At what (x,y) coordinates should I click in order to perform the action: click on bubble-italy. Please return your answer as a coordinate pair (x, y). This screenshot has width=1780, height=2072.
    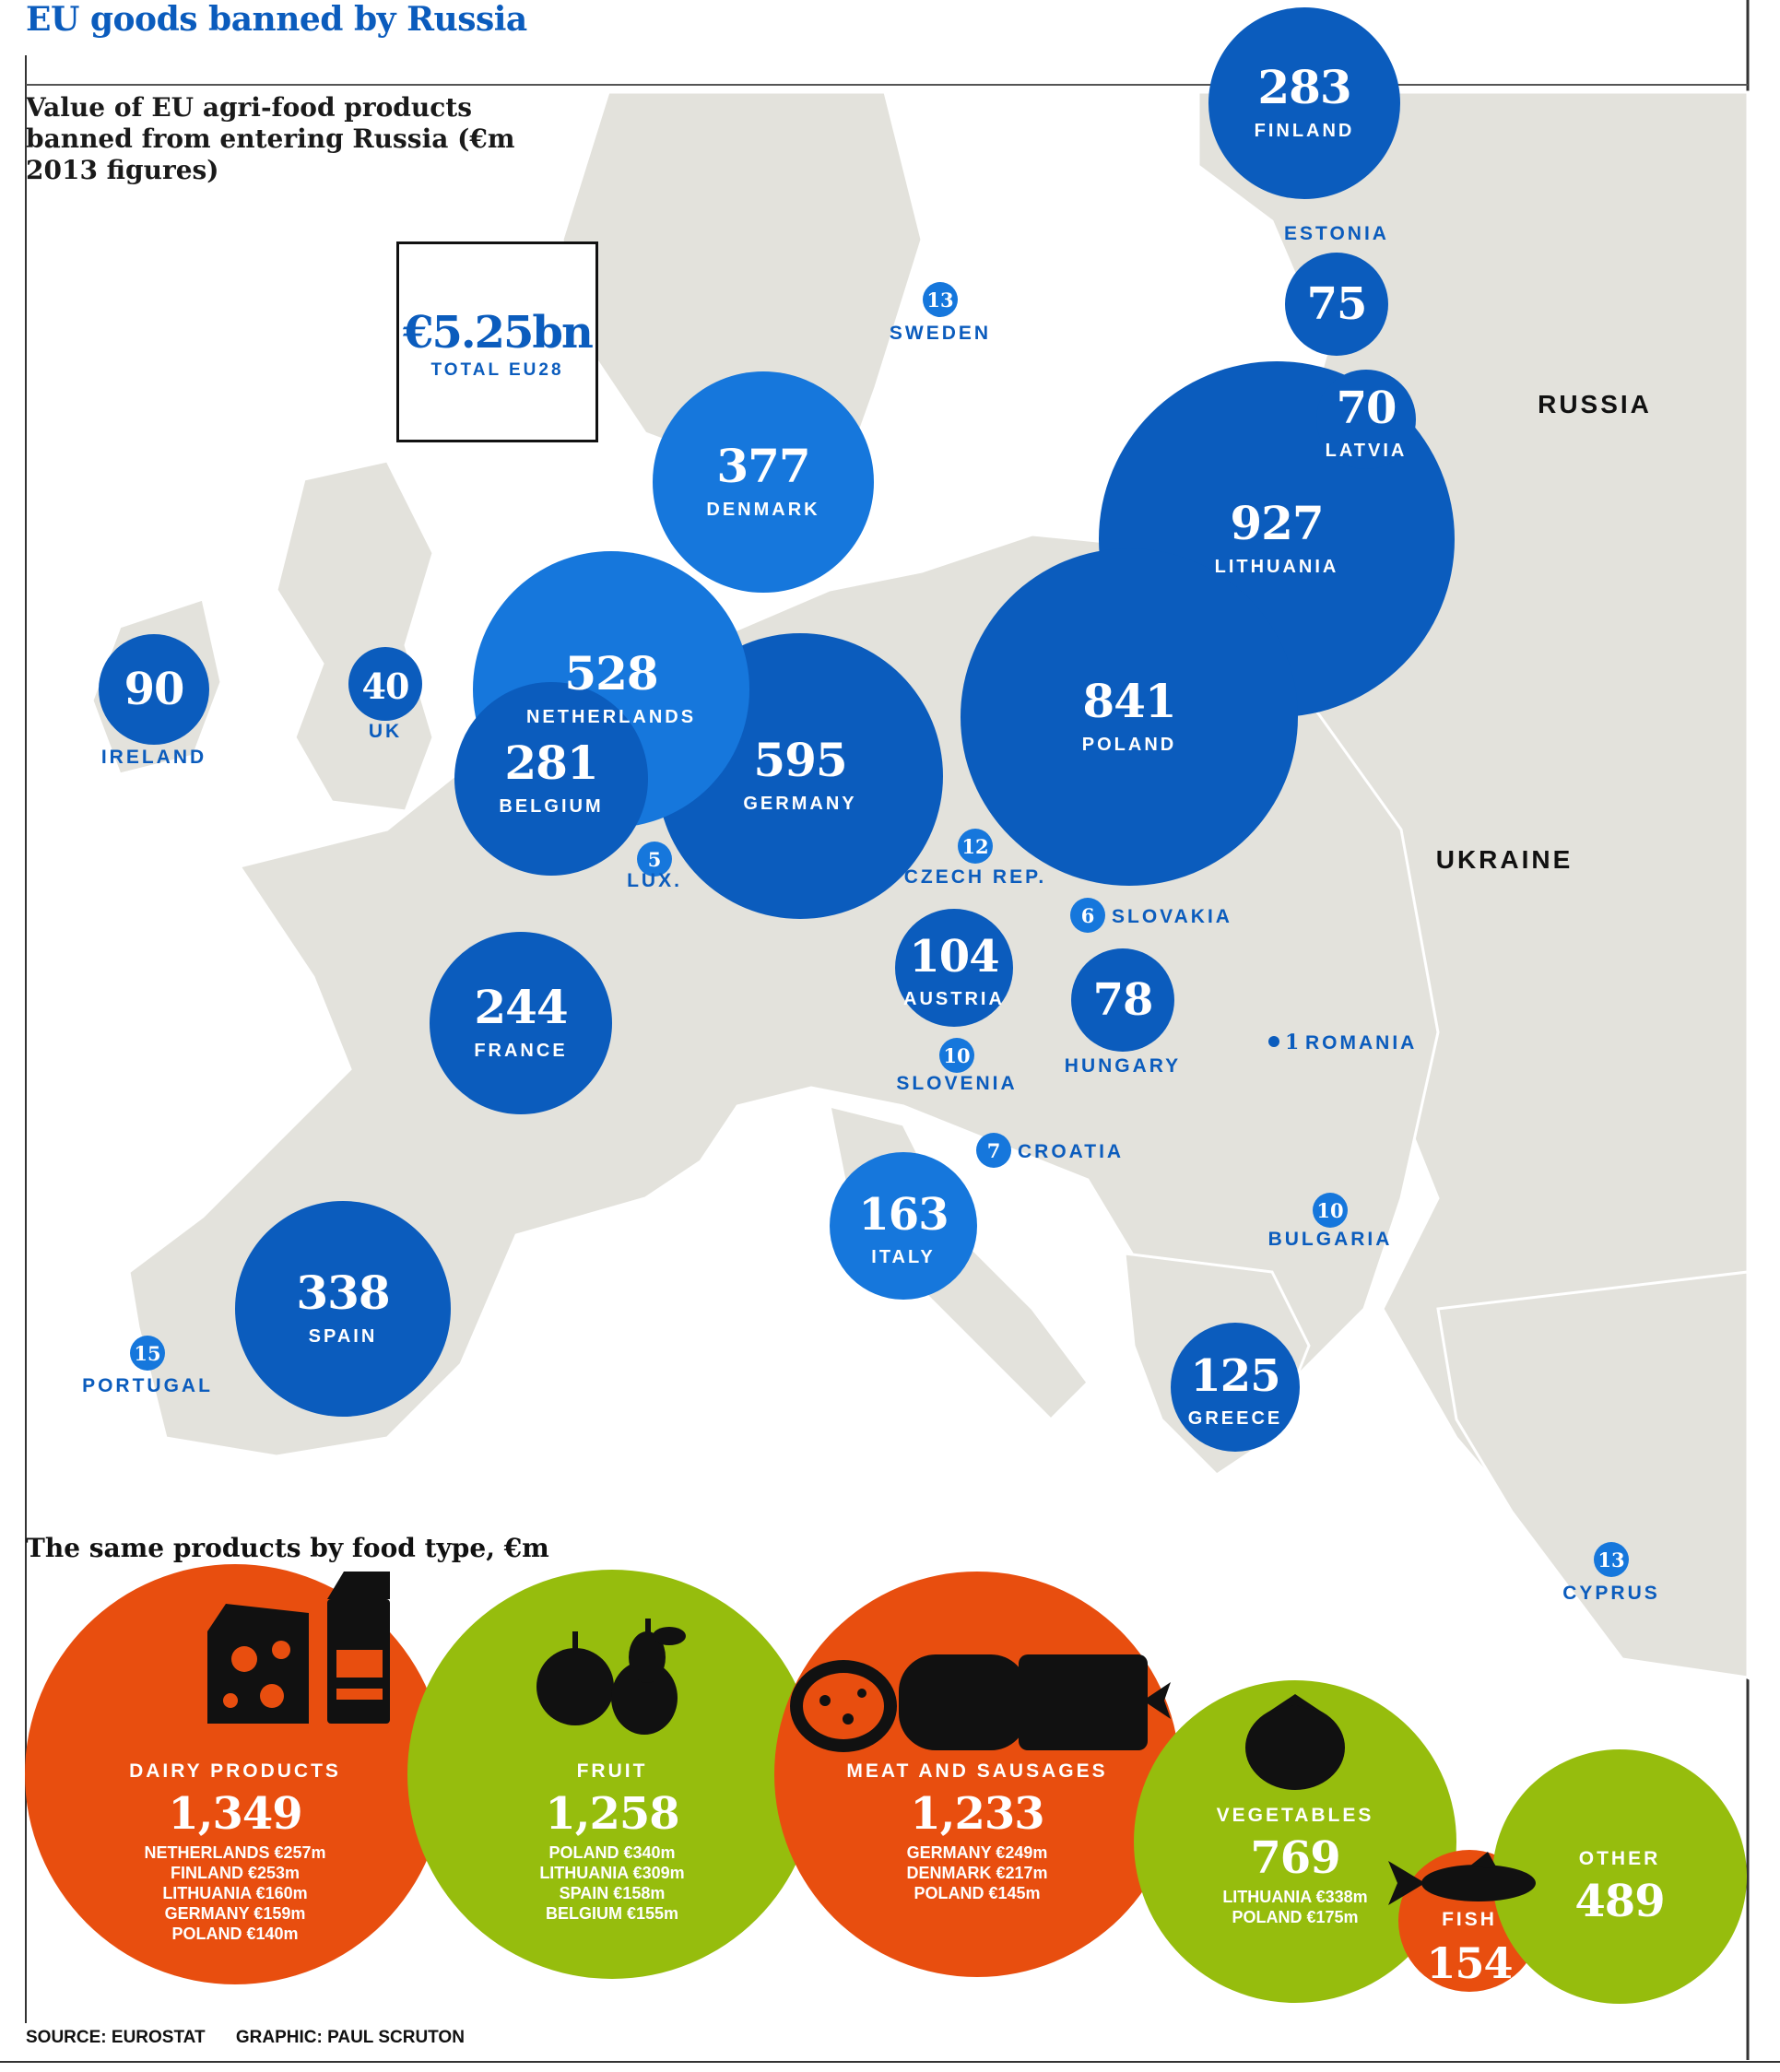
    Looking at the image, I should click on (904, 1226).